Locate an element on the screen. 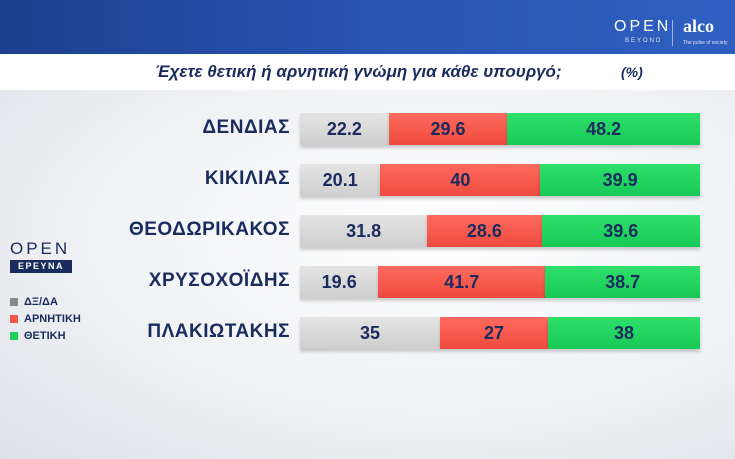 This screenshot has width=735, height=459. bar-segment-negative: 27 is located at coordinates (494, 333).